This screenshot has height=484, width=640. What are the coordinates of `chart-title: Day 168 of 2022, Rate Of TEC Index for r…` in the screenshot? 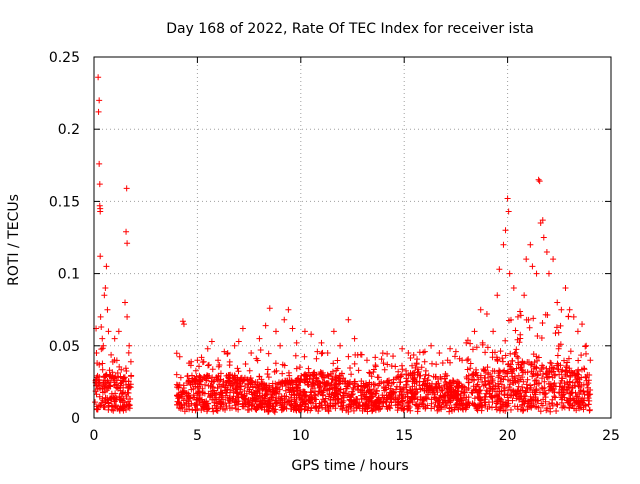 It's located at (350, 29).